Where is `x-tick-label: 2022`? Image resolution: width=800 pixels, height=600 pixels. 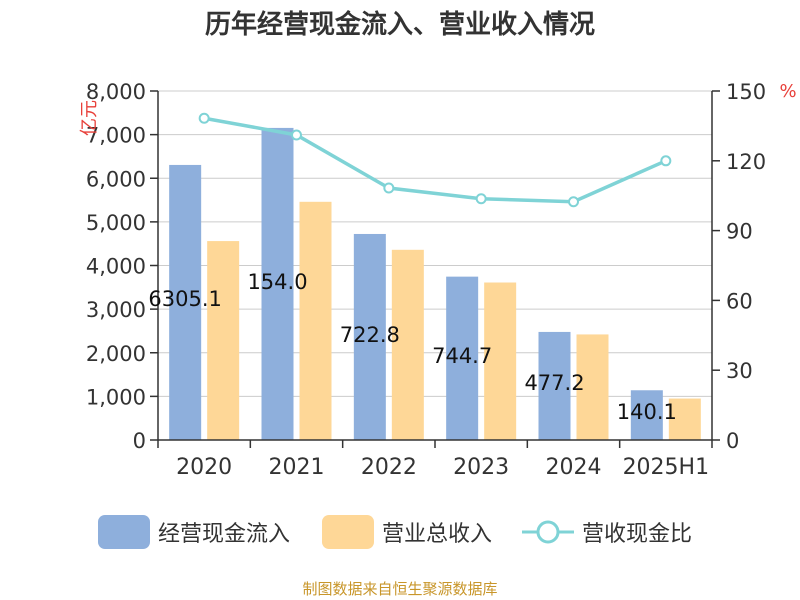 x-tick-label: 2022 is located at coordinates (389, 467).